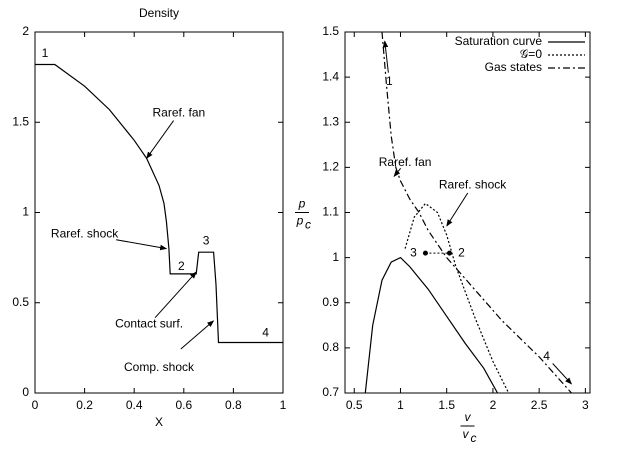 The image size is (633, 452). What do you see at coordinates (330, 167) in the screenshot?
I see `y-tick-label: 1.2` at bounding box center [330, 167].